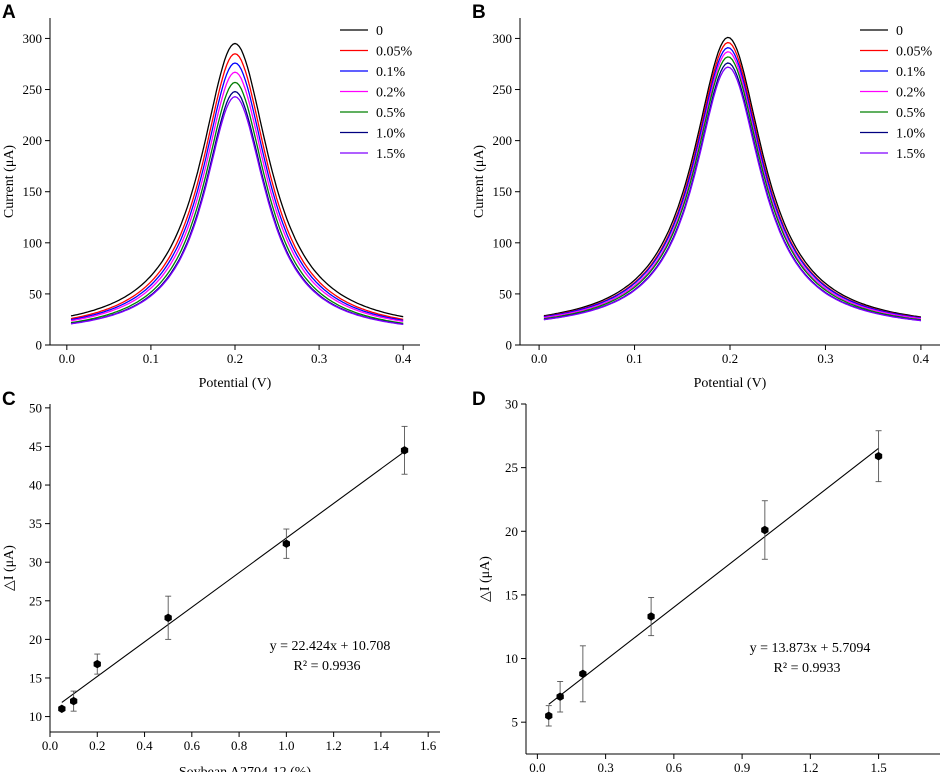 Image resolution: width=941 pixels, height=772 pixels. What do you see at coordinates (9, 12) in the screenshot?
I see `panel-letter-a: A` at bounding box center [9, 12].